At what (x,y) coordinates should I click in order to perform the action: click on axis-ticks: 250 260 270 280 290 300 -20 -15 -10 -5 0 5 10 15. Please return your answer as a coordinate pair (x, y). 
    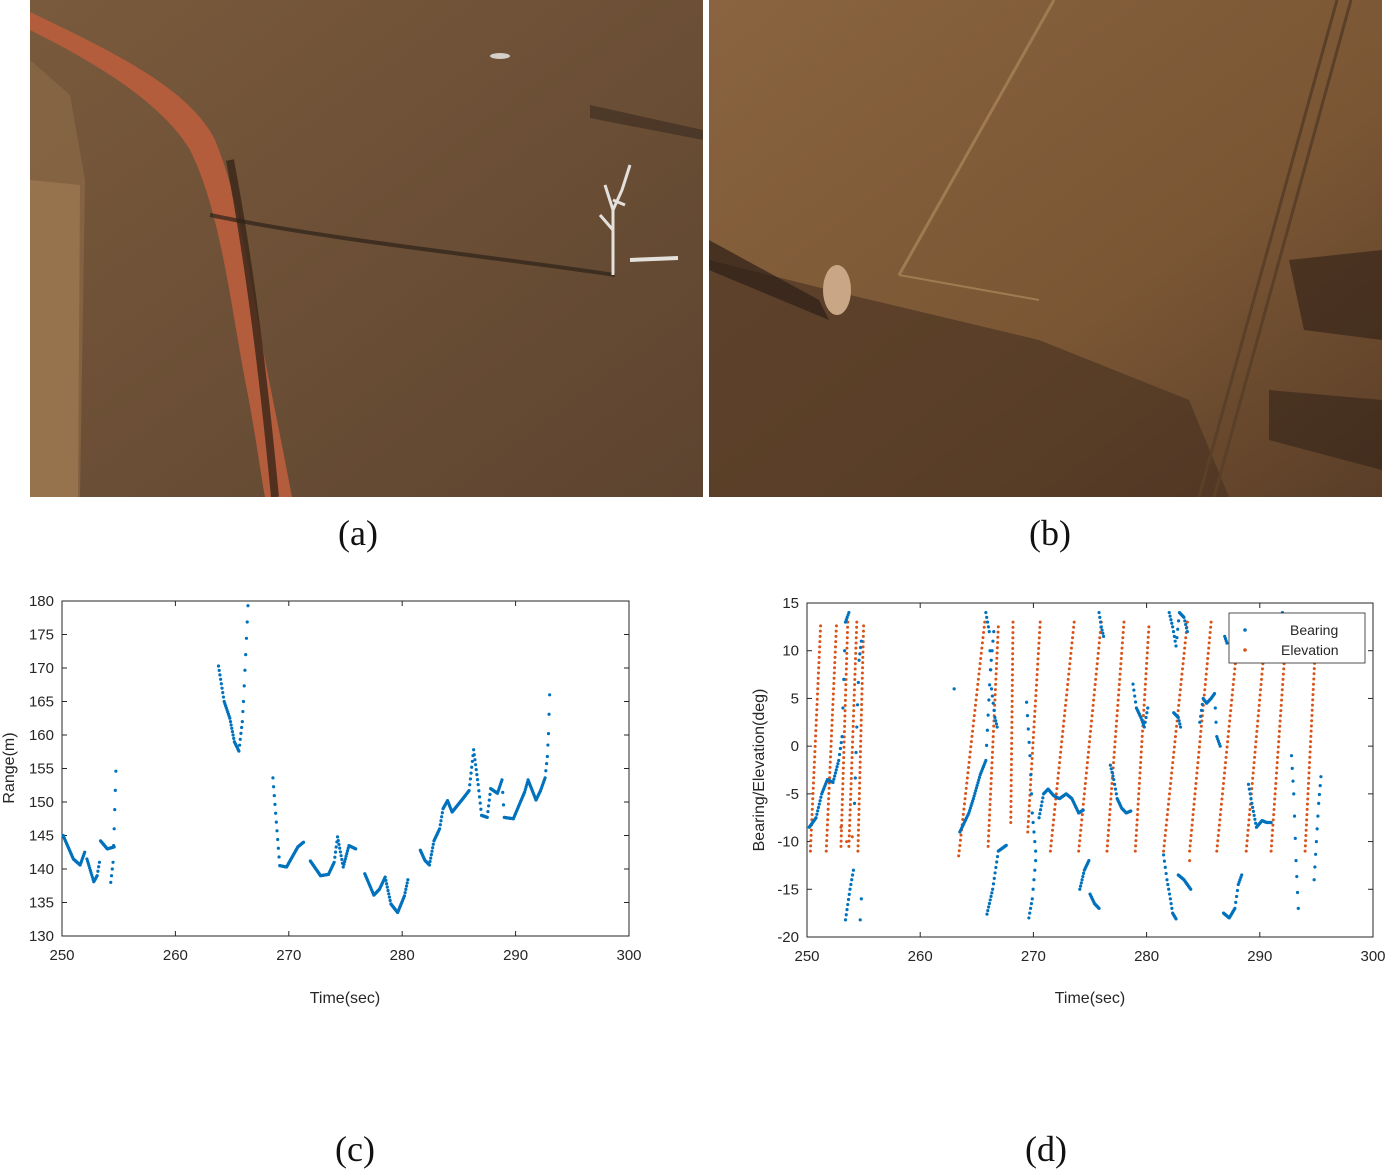
    Looking at the image, I should click on (1081, 780).